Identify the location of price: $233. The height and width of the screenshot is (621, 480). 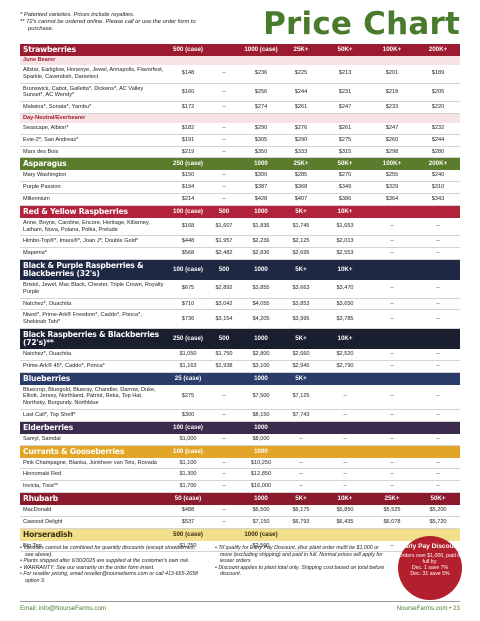
(392, 107).